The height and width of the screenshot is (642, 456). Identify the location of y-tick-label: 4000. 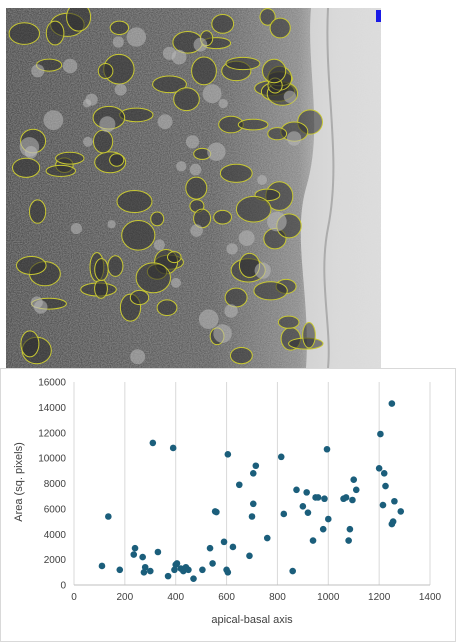
(55, 535).